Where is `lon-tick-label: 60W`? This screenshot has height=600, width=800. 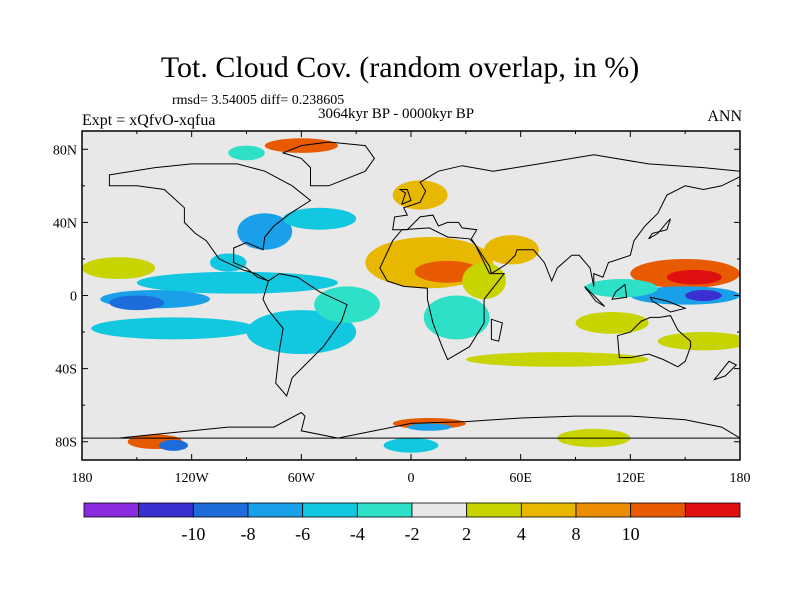
lon-tick-label: 60W is located at coordinates (302, 478).